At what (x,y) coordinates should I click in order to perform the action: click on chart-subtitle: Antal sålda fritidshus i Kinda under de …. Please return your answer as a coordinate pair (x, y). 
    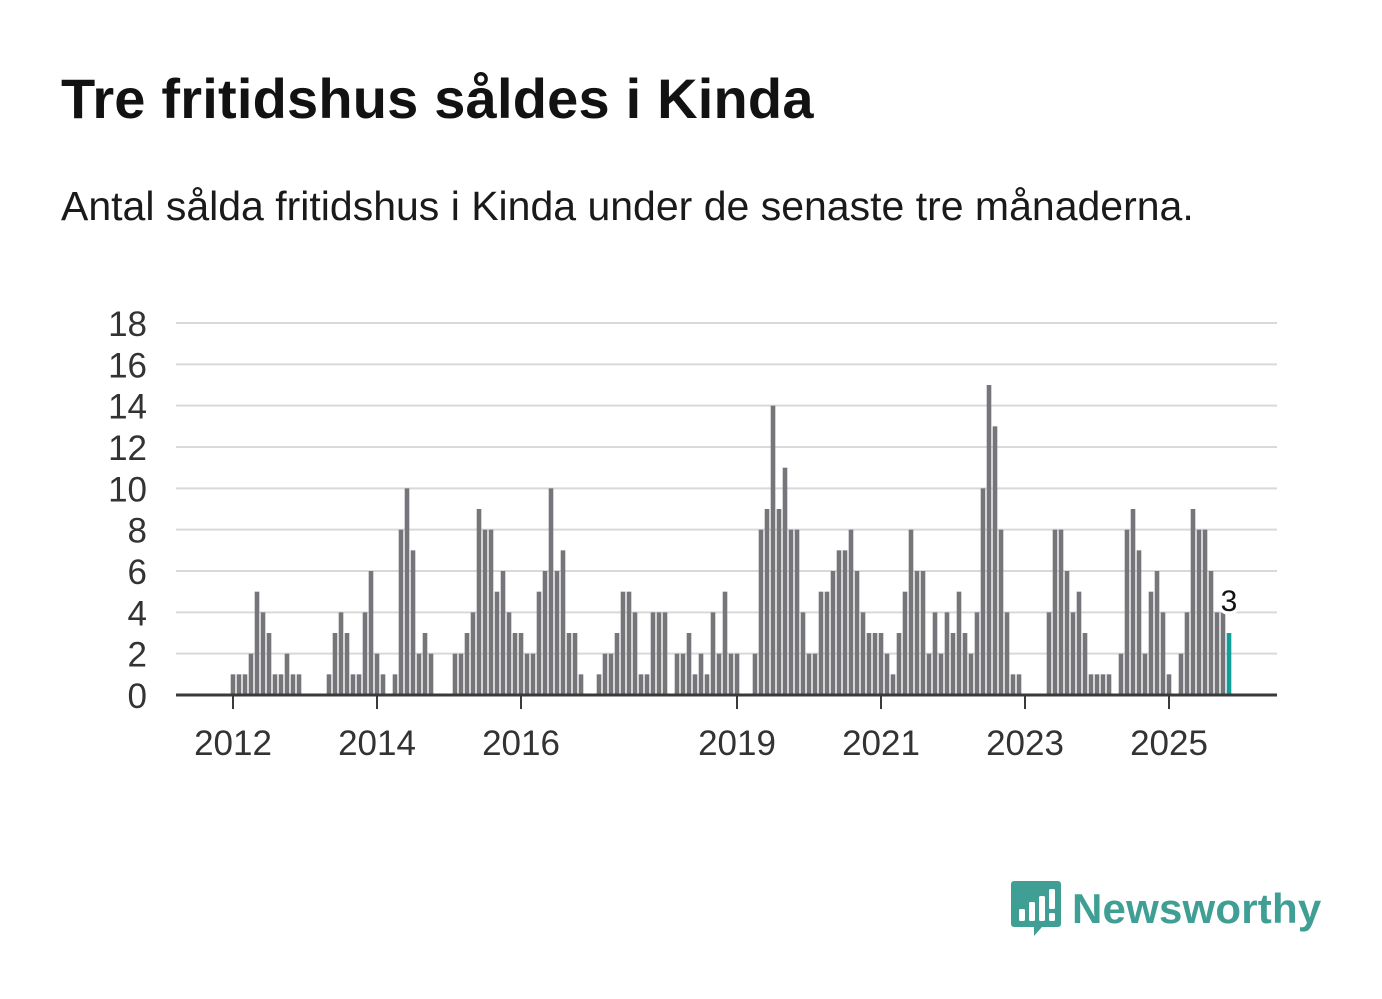
    Looking at the image, I should click on (627, 206).